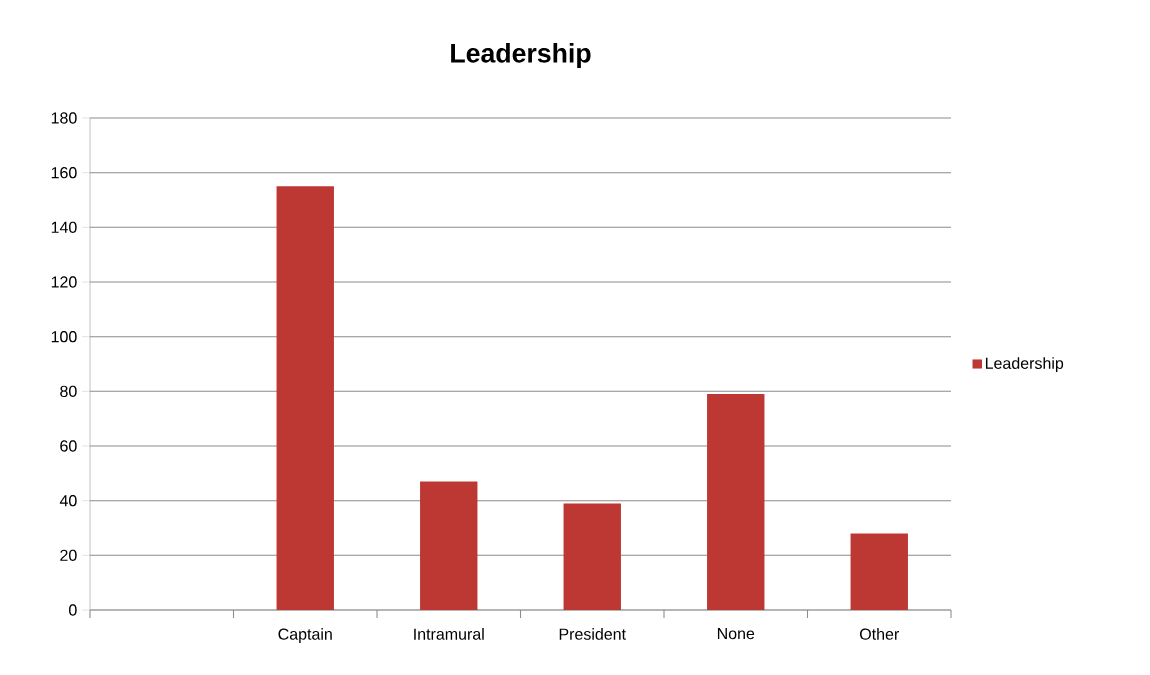 The height and width of the screenshot is (675, 1150). I want to click on y-tick-label: 140, so click(64, 227).